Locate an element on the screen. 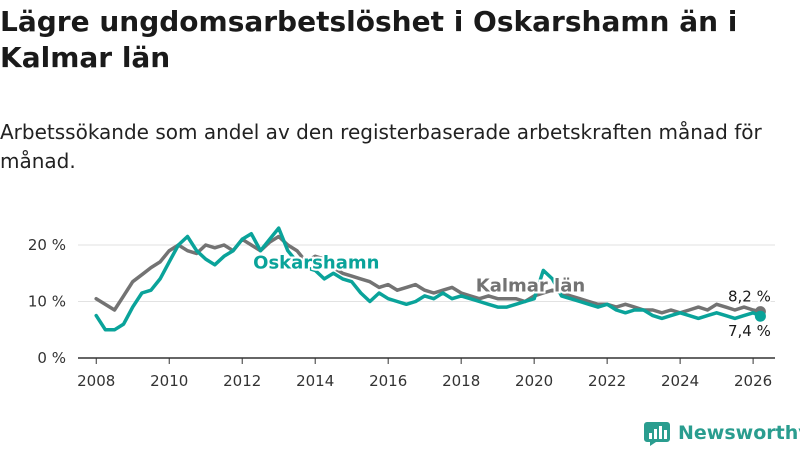 This screenshot has height=450, width=800. x-tick-label: 2014 is located at coordinates (315, 381).